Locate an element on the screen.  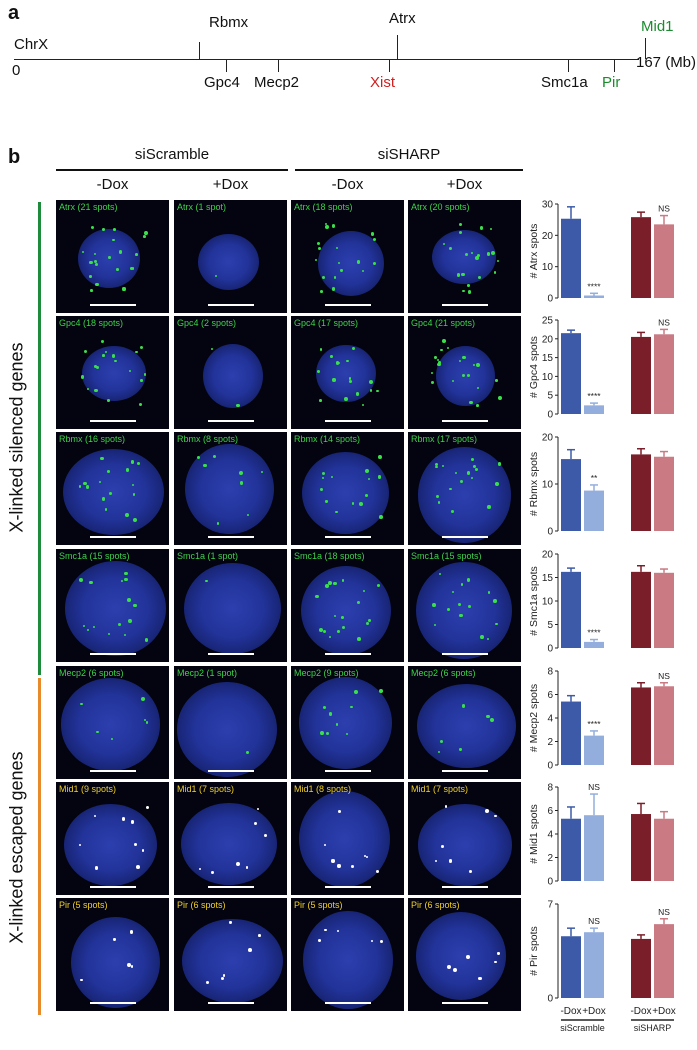
microscopy-image: Rbmx (8 spots) is located at coordinates (230, 488).